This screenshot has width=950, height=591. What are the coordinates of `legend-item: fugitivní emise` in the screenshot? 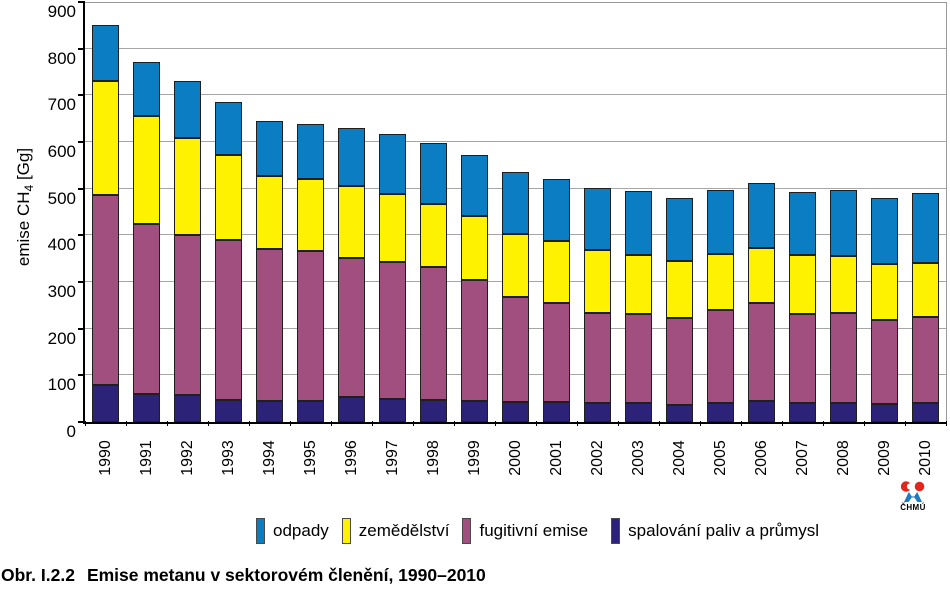 It's located at (525, 531).